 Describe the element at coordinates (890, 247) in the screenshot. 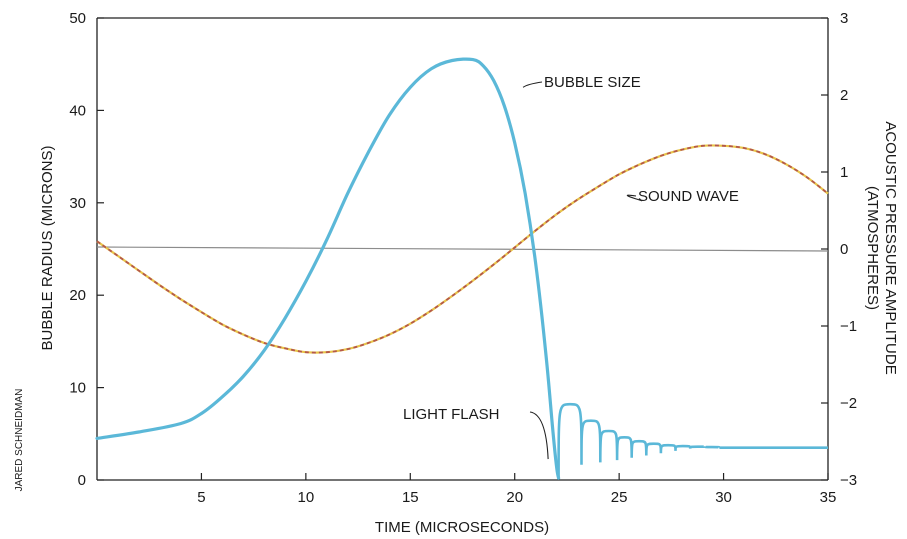

I see `y-right-axis-title-line1: ACOUSTIC PRESSURE AMPLITUDE` at that location.